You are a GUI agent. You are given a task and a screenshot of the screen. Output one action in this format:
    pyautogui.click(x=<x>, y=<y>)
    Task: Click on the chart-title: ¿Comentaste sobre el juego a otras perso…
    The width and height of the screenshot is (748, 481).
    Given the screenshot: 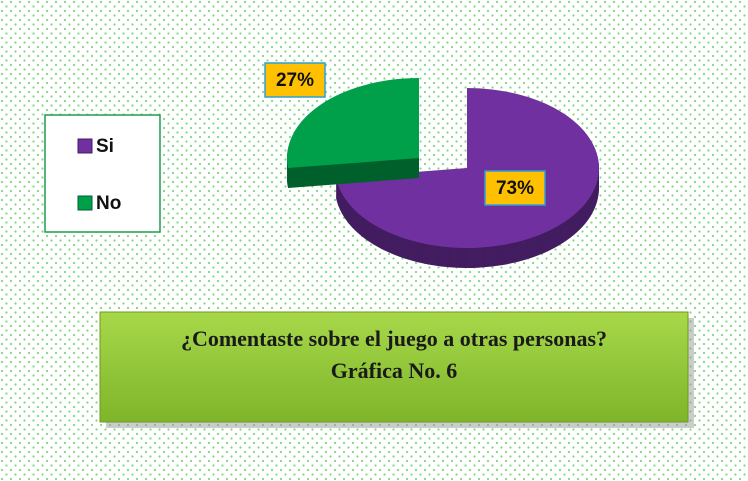 What is the action you would take?
    pyautogui.click(x=394, y=338)
    